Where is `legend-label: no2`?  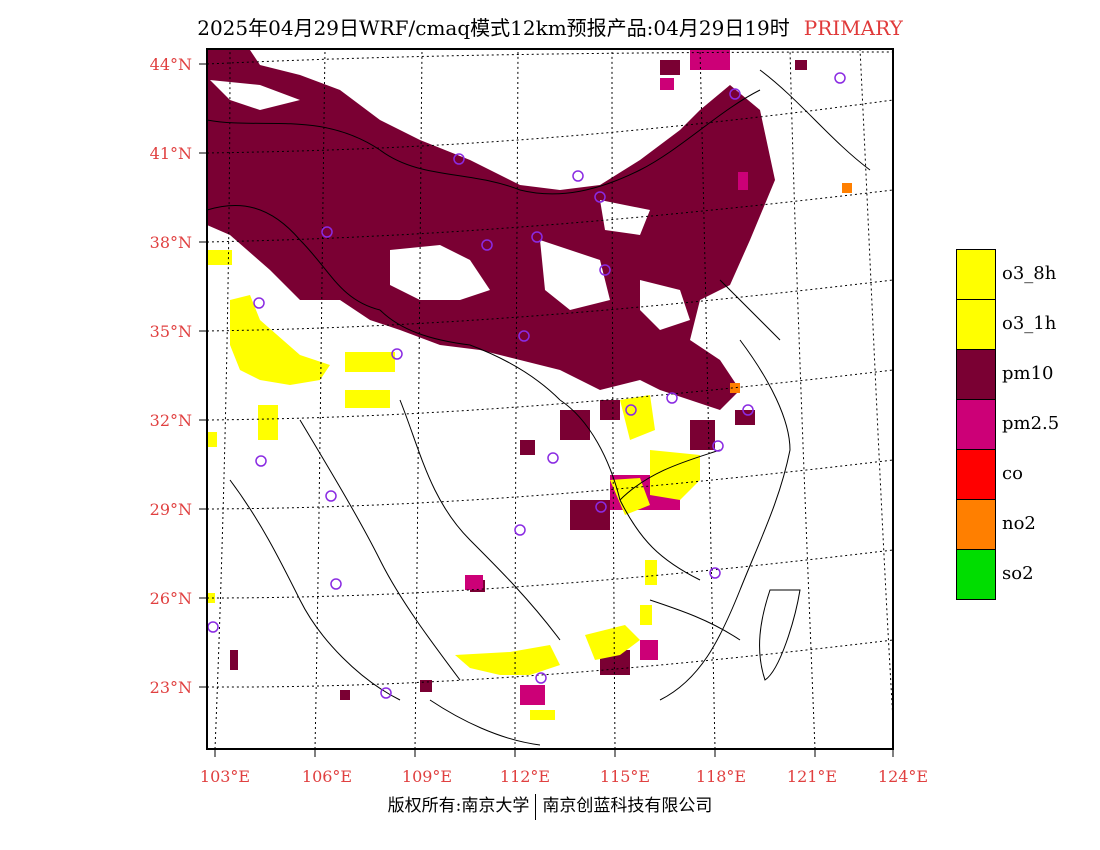
legend-label: no2 is located at coordinates (1019, 523).